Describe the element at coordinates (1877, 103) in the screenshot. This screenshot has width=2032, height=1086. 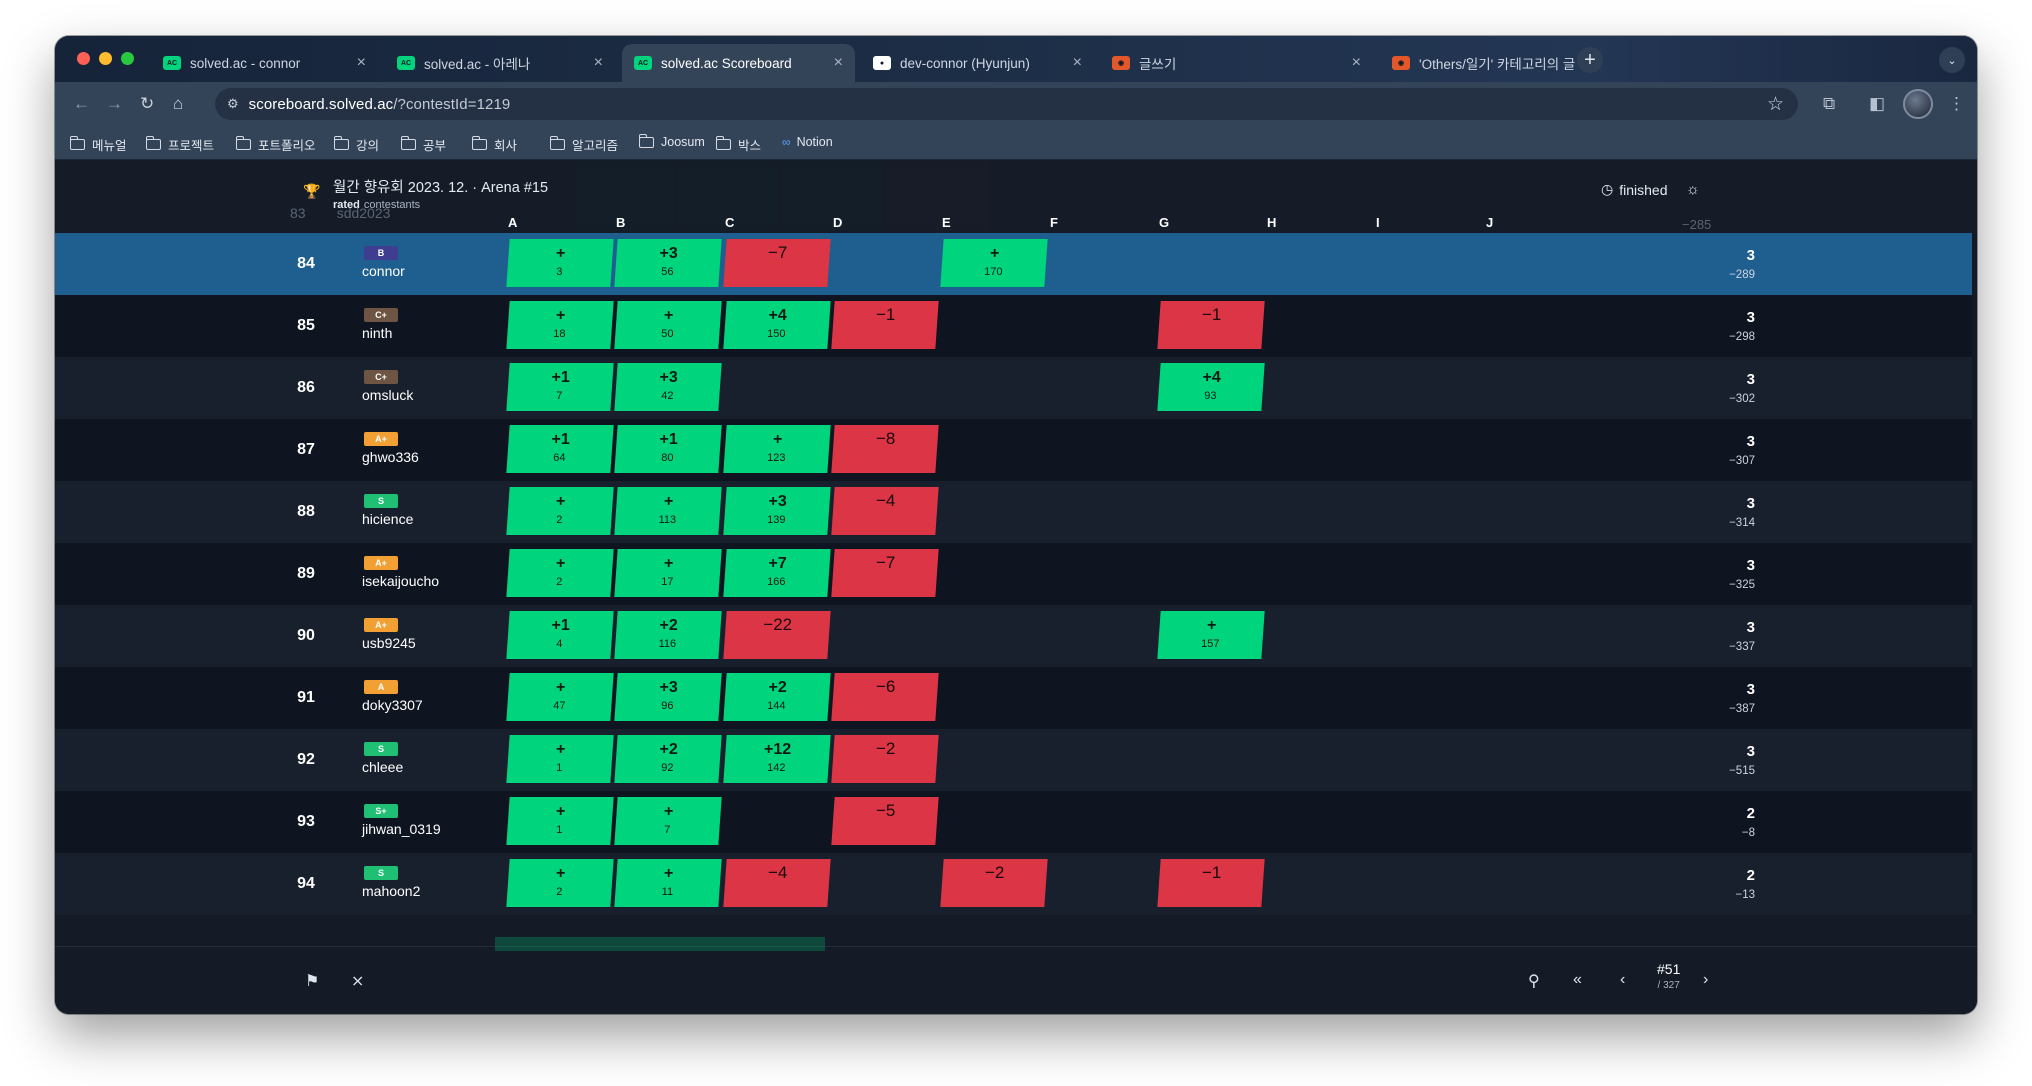
I see `side-panel-icon: ◧` at that location.